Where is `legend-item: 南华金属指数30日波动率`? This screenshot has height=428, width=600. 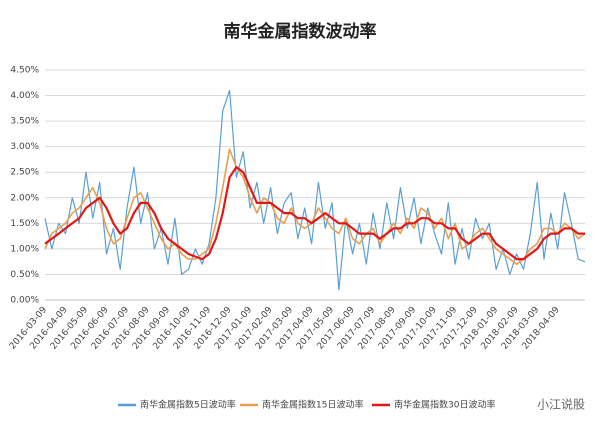
legend-item: 南华金属指数30日波动率 is located at coordinates (433, 405).